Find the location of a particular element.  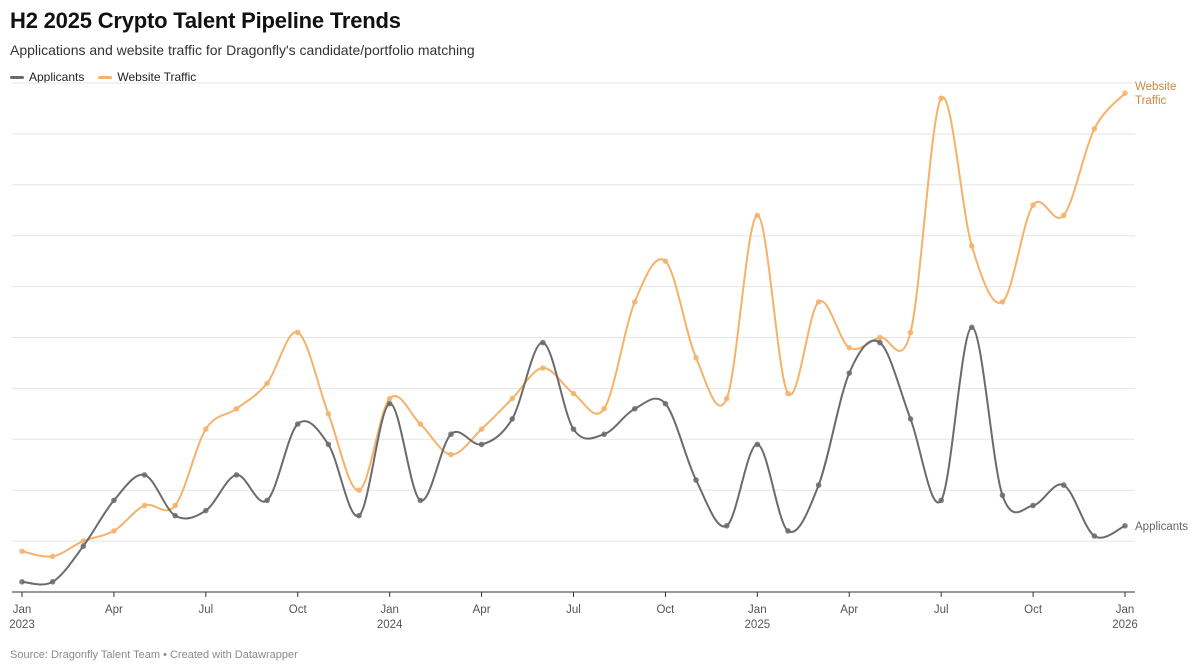

series-end-label-website-traffic: Website is located at coordinates (1155, 87).